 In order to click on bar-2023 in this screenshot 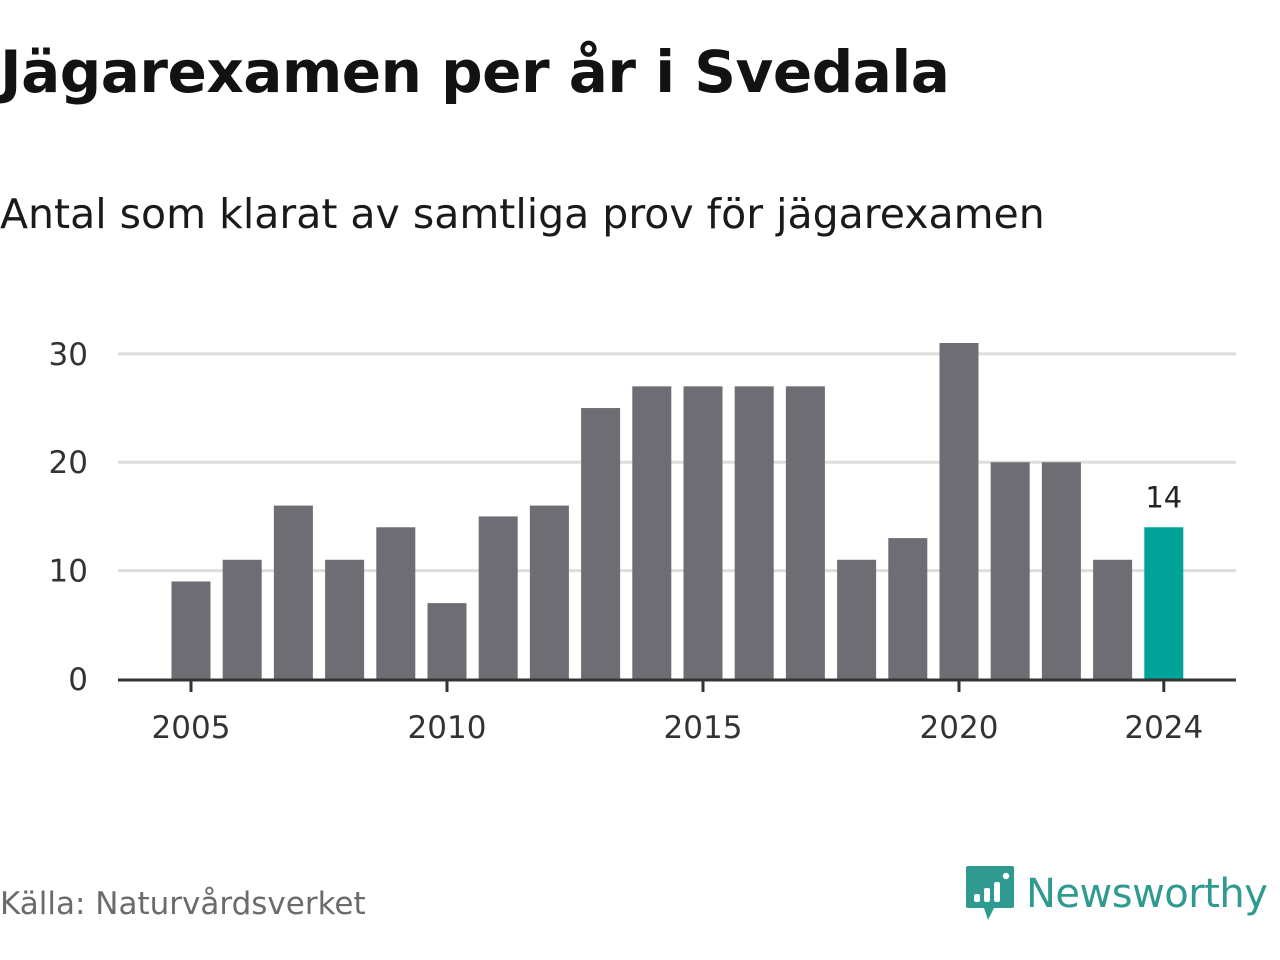, I will do `click(1113, 619)`.